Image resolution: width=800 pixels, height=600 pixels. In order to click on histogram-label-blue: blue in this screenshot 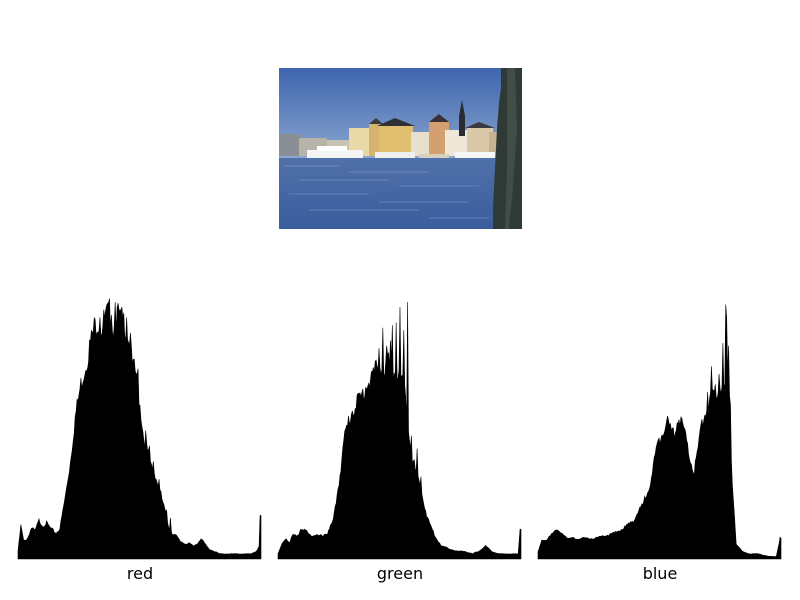, I will do `click(660, 573)`.